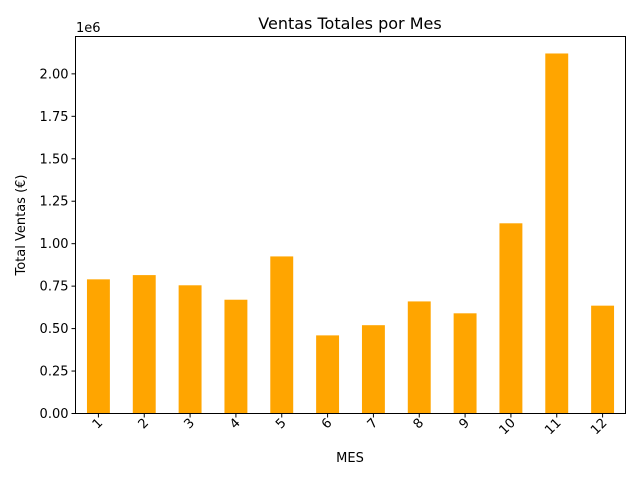 The image size is (640, 480). Describe the element at coordinates (373, 424) in the screenshot. I see `x-tick-label: 7` at that location.